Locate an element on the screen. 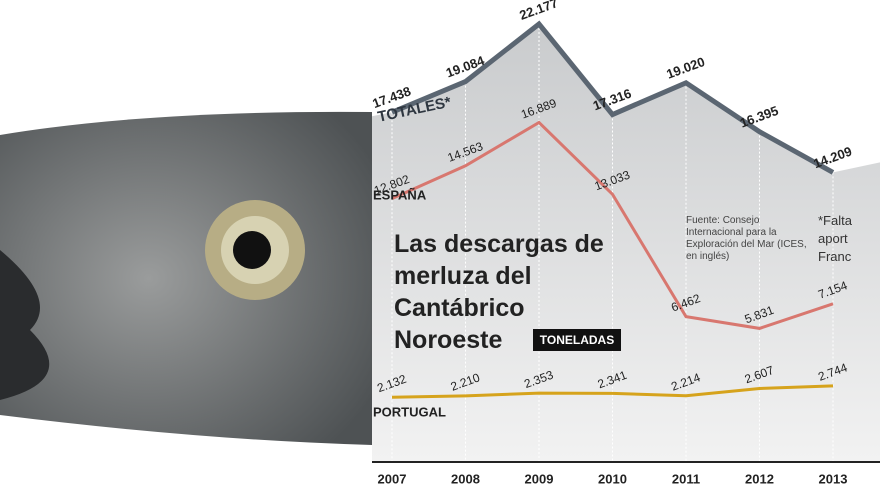 This screenshot has width=880, height=495. note: *Falta aport Franc is located at coordinates (835, 238).